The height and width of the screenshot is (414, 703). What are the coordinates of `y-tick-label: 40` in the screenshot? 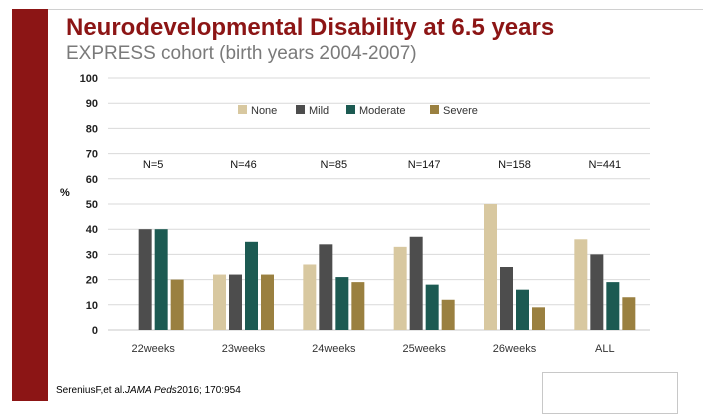 It's located at (92, 230).